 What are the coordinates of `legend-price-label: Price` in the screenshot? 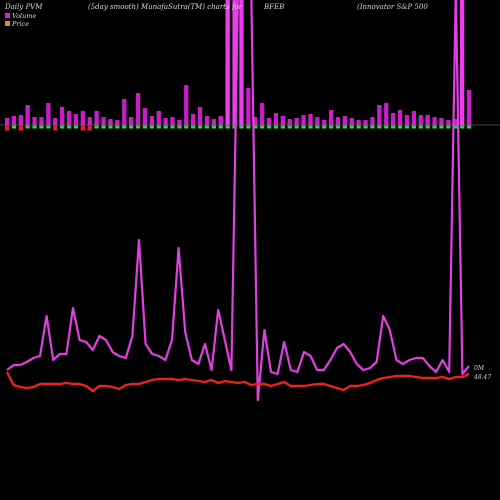 It's located at (20, 24).